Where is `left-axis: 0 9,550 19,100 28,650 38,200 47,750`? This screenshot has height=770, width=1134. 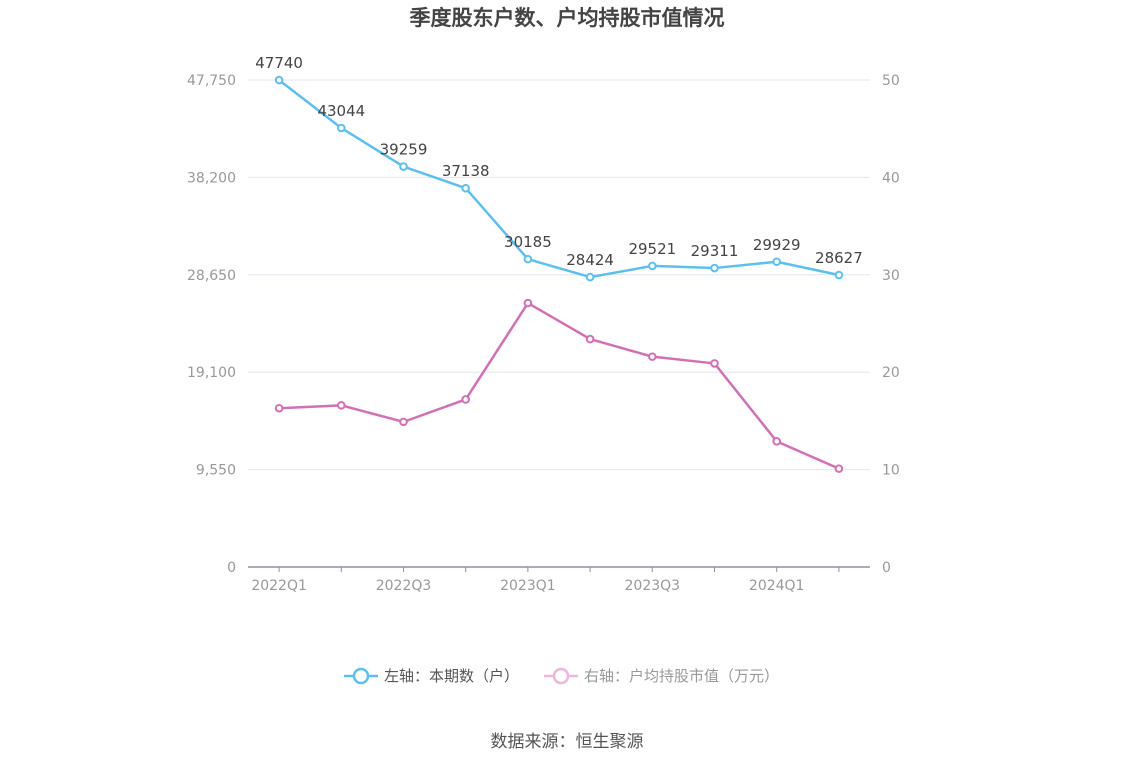 left-axis: 0 9,550 19,100 28,650 38,200 47,750 is located at coordinates (211, 324).